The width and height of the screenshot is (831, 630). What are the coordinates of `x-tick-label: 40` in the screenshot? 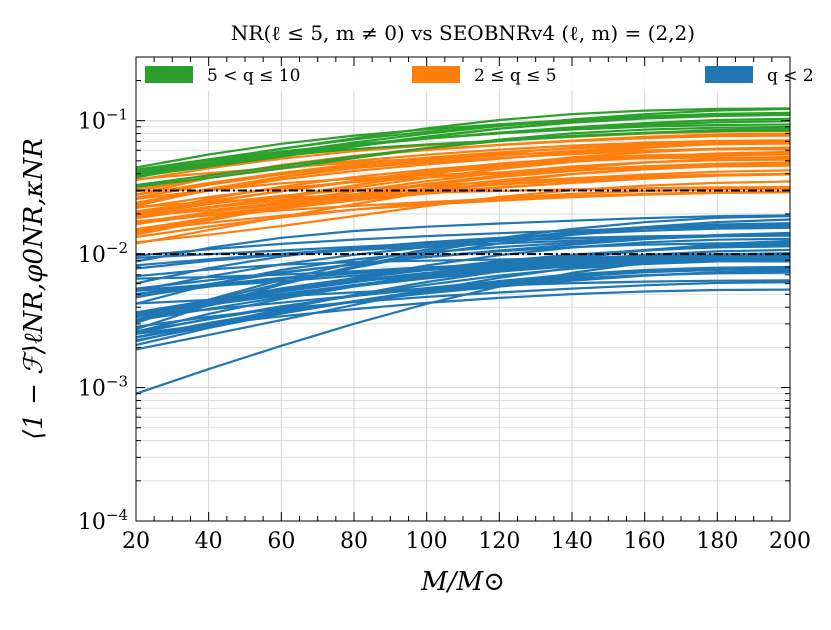 It's located at (209, 541).